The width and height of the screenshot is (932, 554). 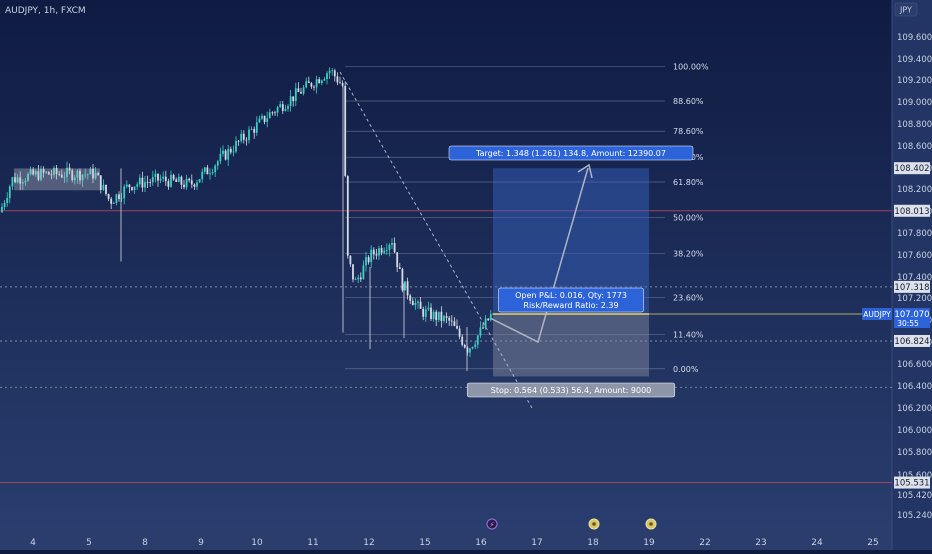 What do you see at coordinates (914, 409) in the screenshot?
I see `price-axis-label: 106.200` at bounding box center [914, 409].